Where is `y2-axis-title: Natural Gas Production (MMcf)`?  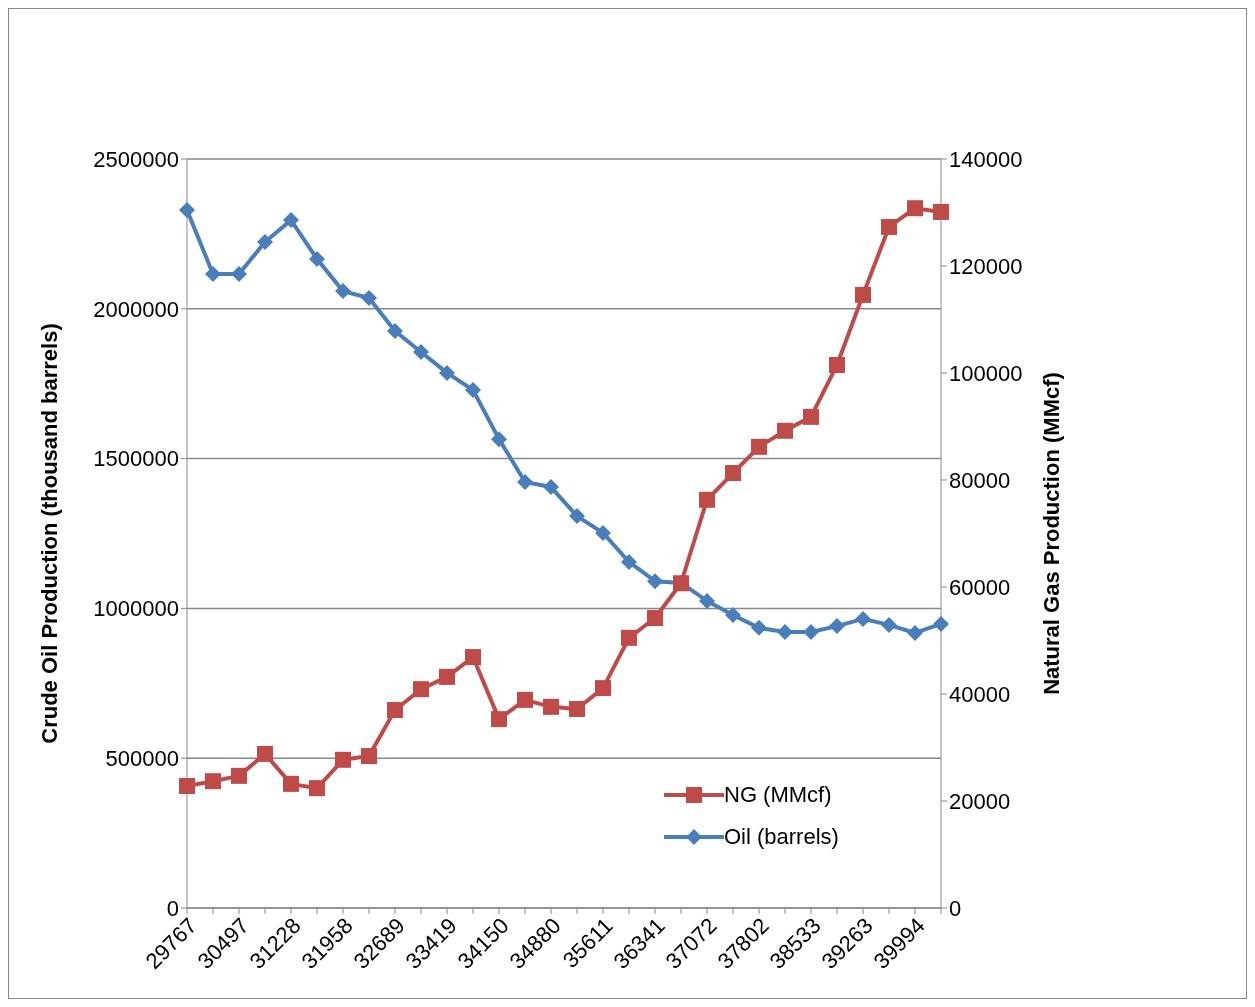 y2-axis-title: Natural Gas Production (MMcf) is located at coordinates (1051, 533).